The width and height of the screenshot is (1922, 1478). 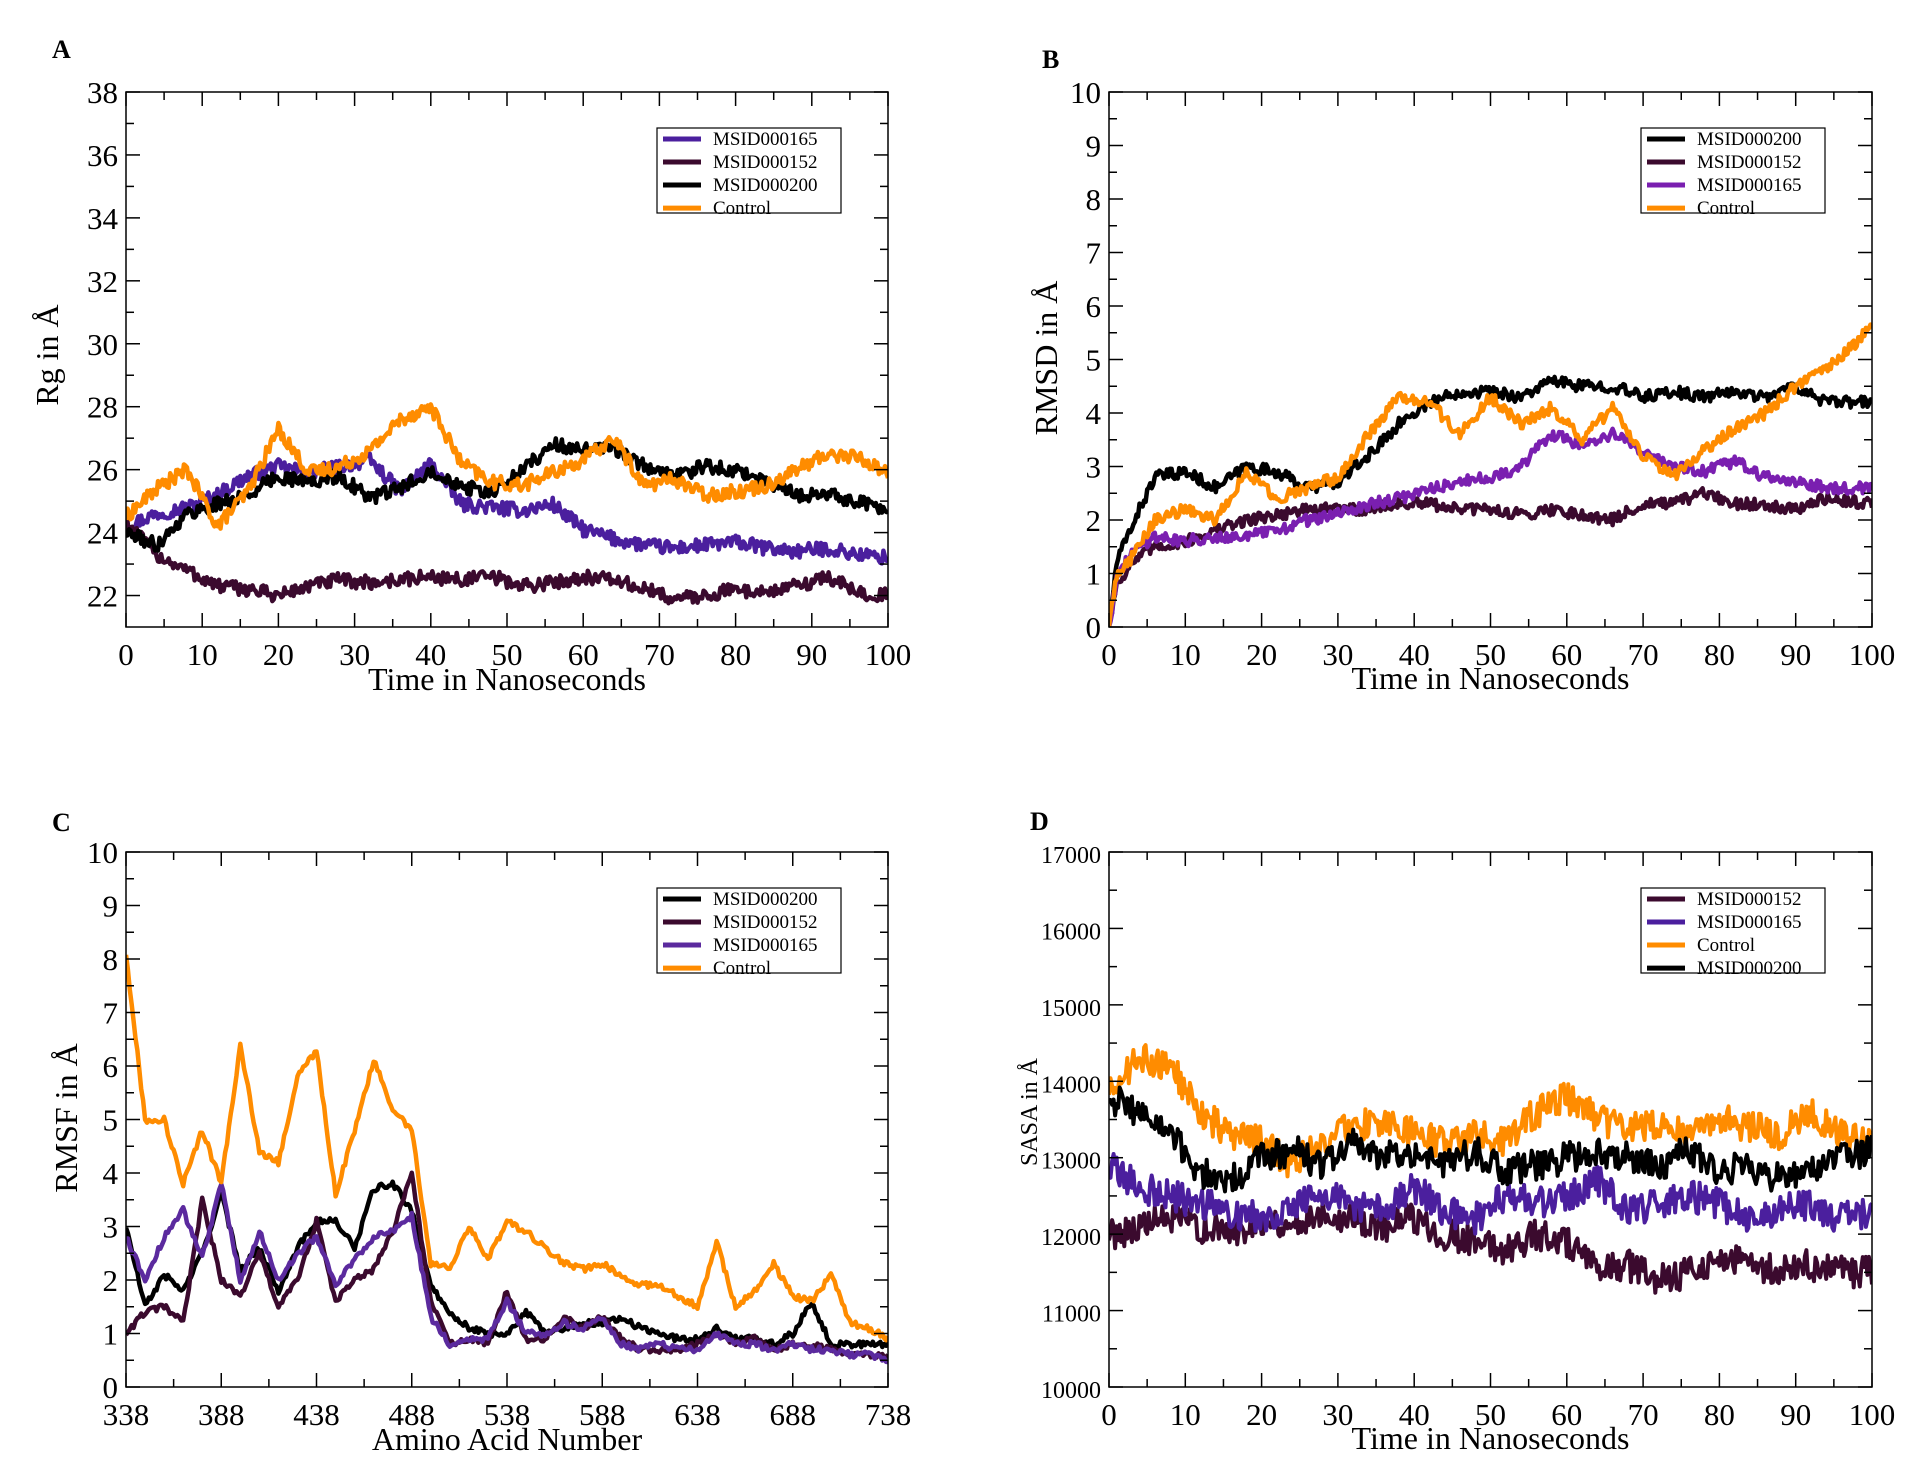 I want to click on panel-letter: B, so click(x=1050, y=59).